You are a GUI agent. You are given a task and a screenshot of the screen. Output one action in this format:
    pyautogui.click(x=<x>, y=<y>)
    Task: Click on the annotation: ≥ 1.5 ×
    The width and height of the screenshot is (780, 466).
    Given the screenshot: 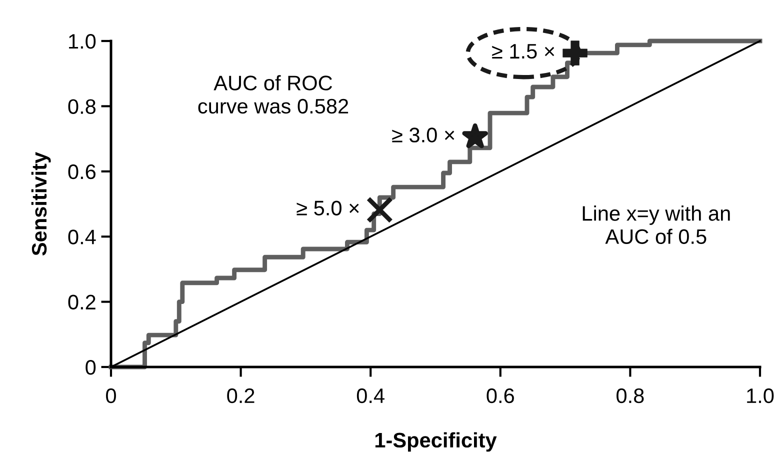 What is the action you would take?
    pyautogui.click(x=523, y=51)
    